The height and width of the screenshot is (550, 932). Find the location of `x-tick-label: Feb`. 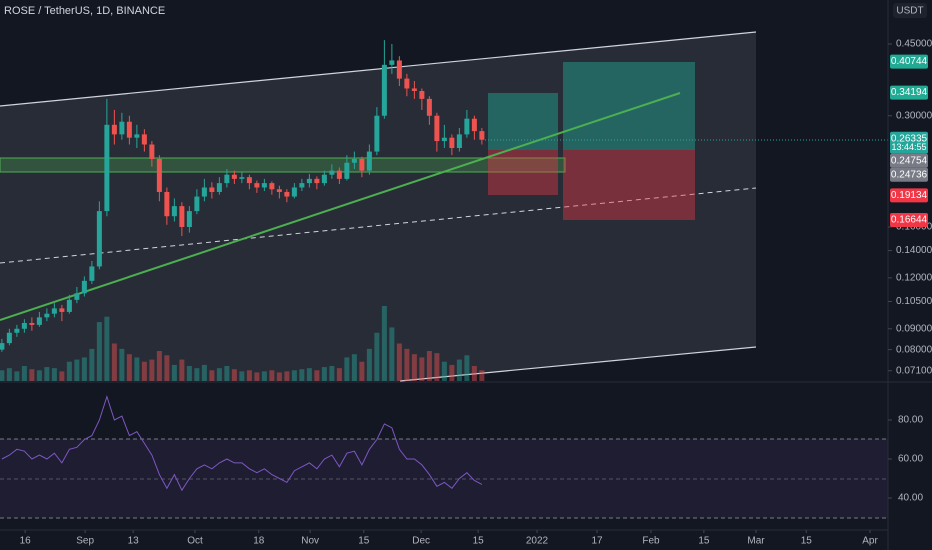

x-tick-label: Feb is located at coordinates (651, 541).